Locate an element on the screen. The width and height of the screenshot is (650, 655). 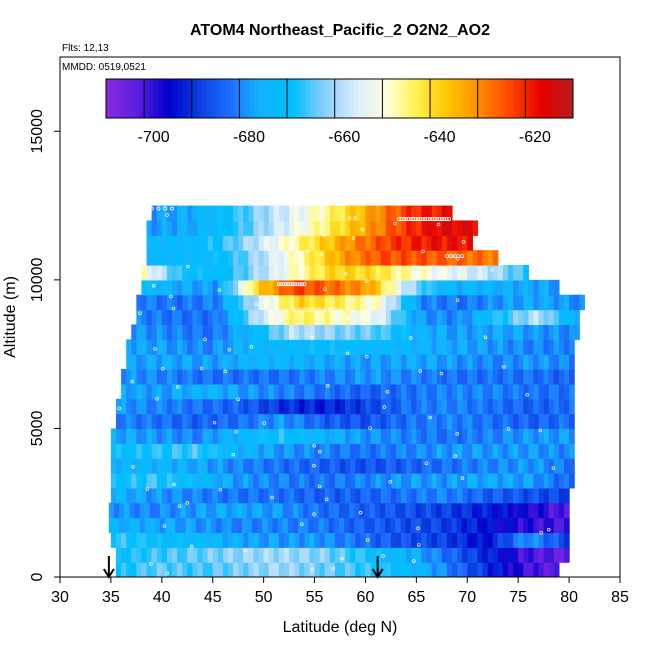
x-tick-label: 70 is located at coordinates (467, 597).